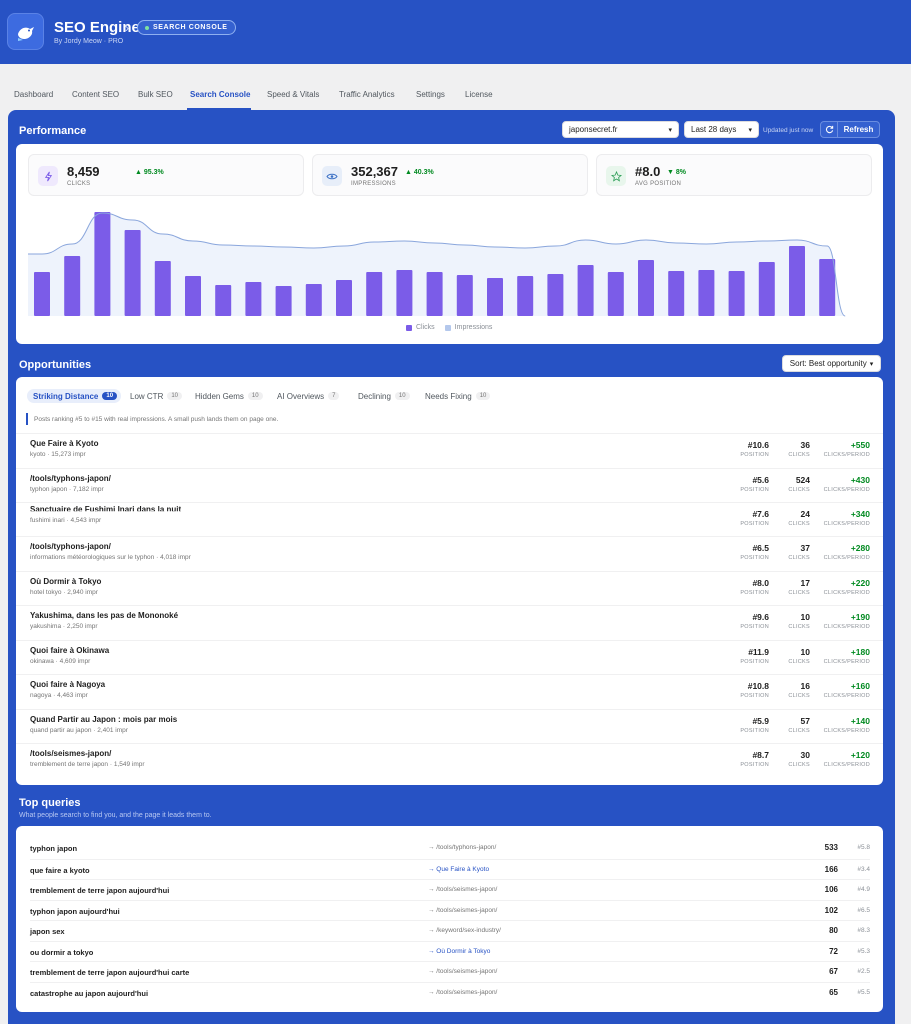 This screenshot has height=1024, width=911. Describe the element at coordinates (25, 31) in the screenshot. I see `app-logo` at that location.